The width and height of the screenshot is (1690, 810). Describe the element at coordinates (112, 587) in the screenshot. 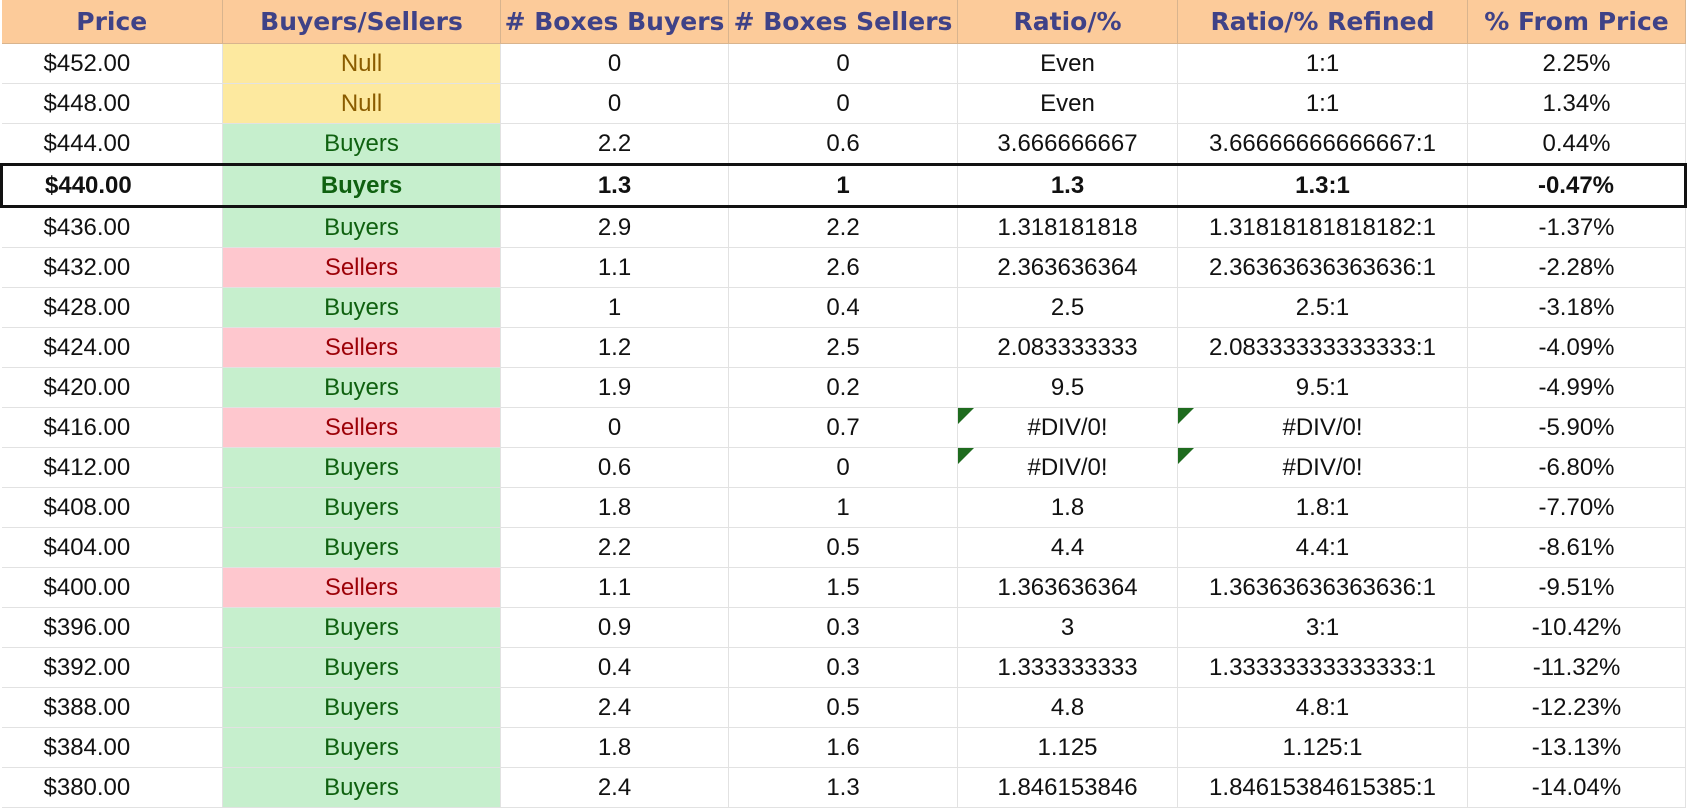

I see `cell-price: $400.00` at that location.